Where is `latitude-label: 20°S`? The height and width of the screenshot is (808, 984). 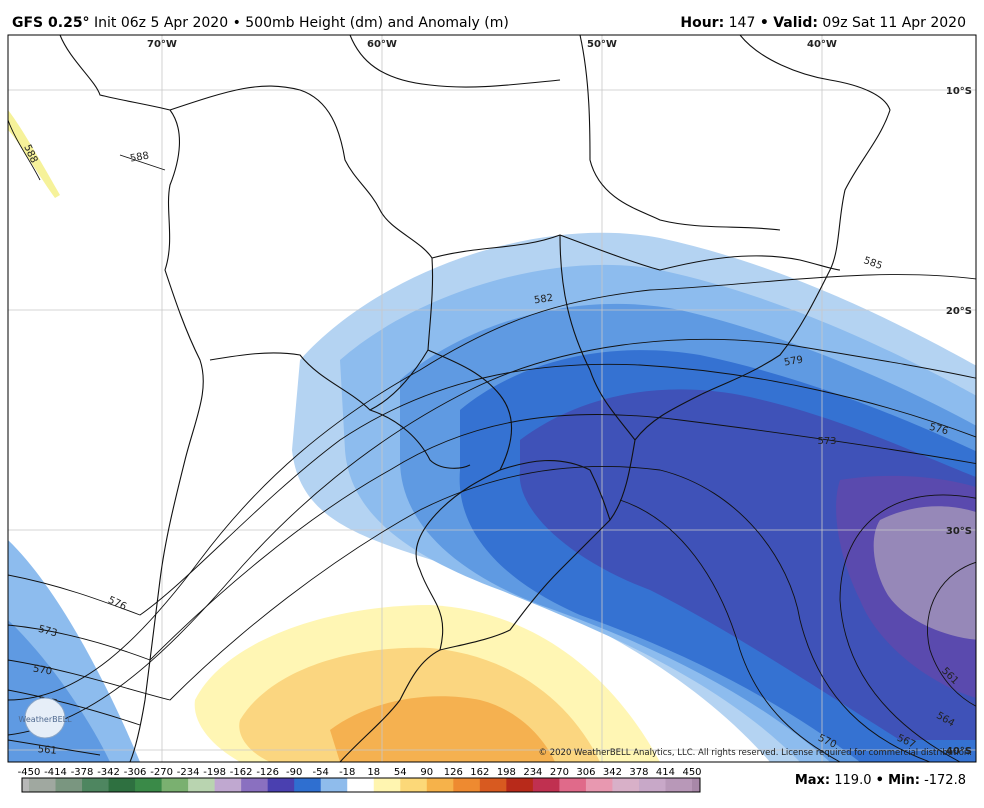
latitude-label: 20°S is located at coordinates (959, 311).